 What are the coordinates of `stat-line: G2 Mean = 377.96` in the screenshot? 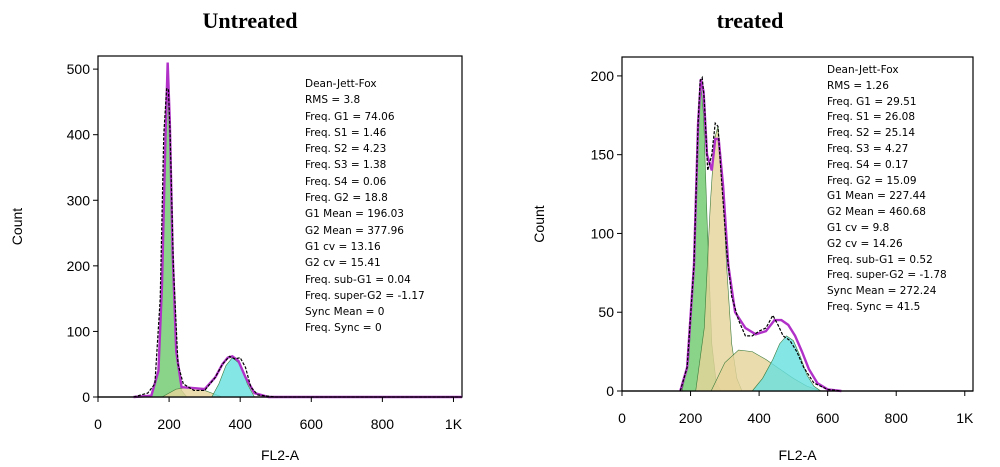 It's located at (354, 230).